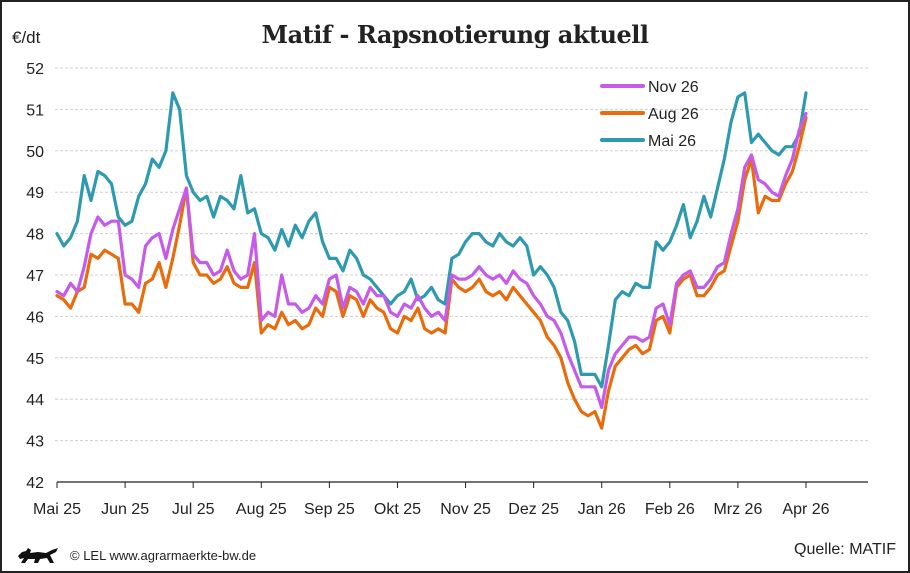  Describe the element at coordinates (35, 359) in the screenshot. I see `y-tick-label: 45` at that location.